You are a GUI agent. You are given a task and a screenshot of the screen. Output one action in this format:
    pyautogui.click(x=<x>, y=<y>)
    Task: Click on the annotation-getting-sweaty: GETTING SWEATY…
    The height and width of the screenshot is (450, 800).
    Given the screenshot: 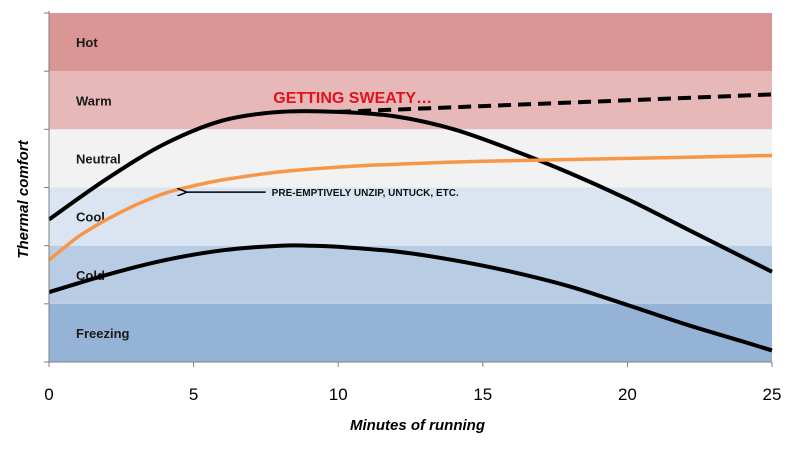 What is the action you would take?
    pyautogui.click(x=352, y=98)
    